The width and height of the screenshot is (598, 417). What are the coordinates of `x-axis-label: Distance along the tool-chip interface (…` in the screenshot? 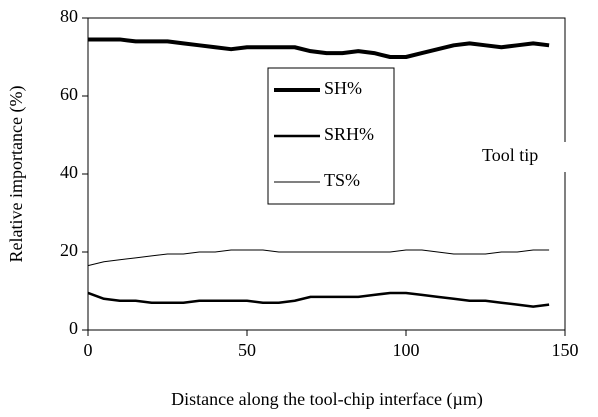 It's located at (327, 399).